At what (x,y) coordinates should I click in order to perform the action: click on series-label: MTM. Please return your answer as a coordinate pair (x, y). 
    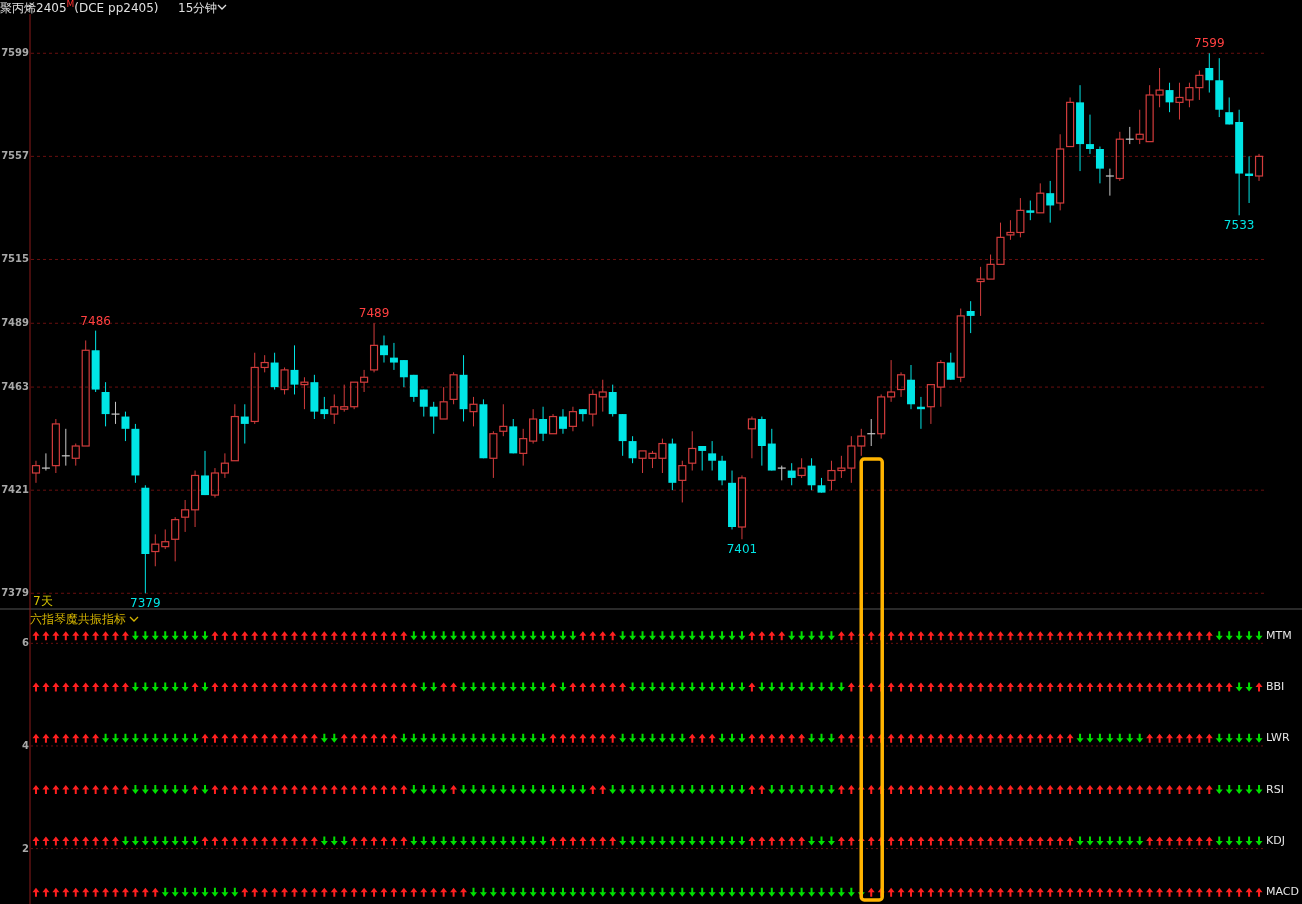
    Looking at the image, I should click on (1279, 635).